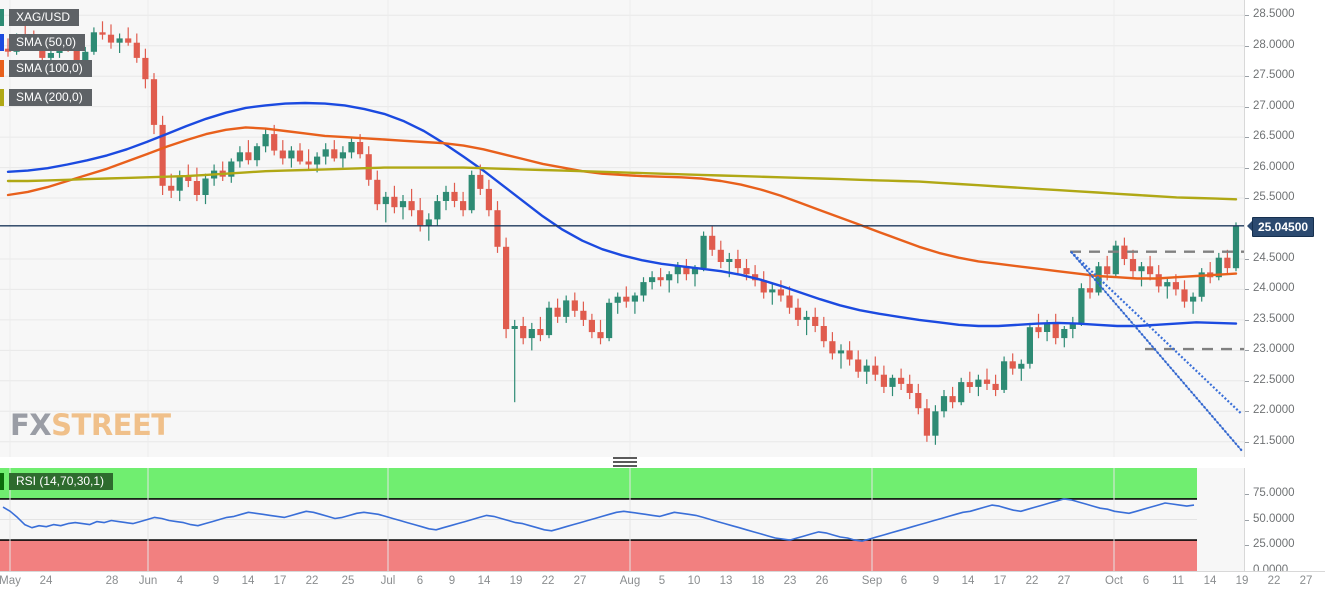 The width and height of the screenshot is (1325, 593). I want to click on current-price-badge: 25.04500, so click(1283, 226).